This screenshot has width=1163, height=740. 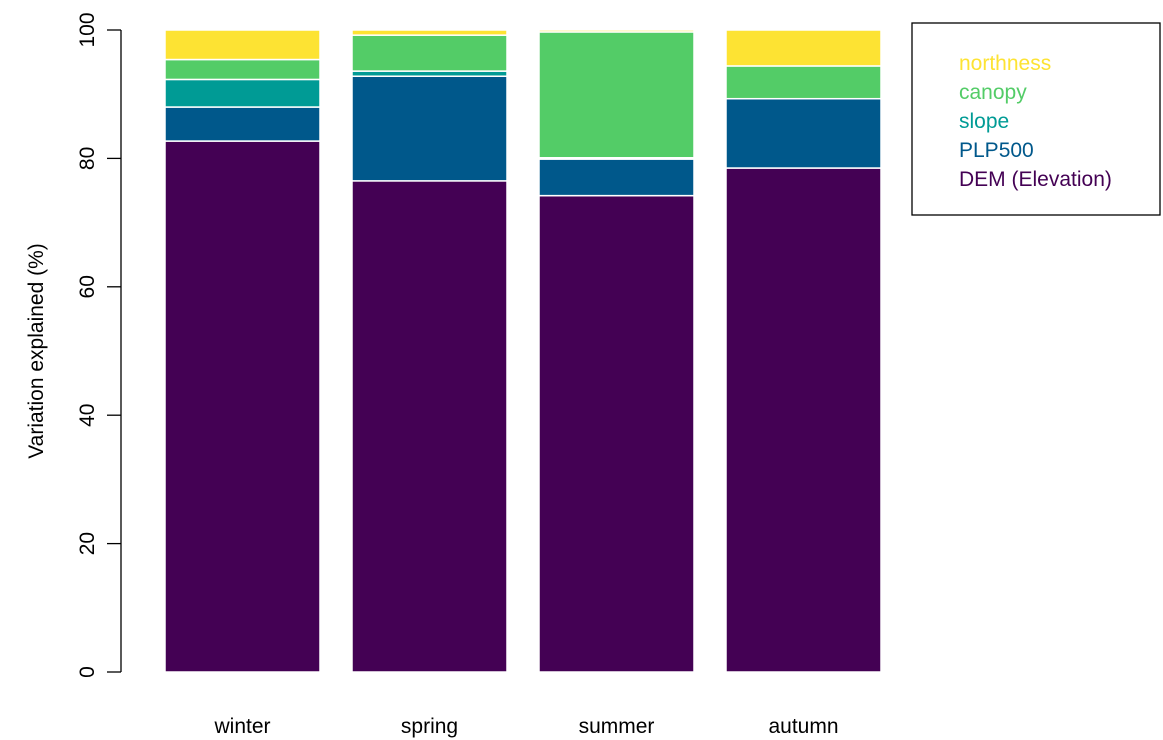 I want to click on bar-segment-winter-canopy, so click(x=242, y=69).